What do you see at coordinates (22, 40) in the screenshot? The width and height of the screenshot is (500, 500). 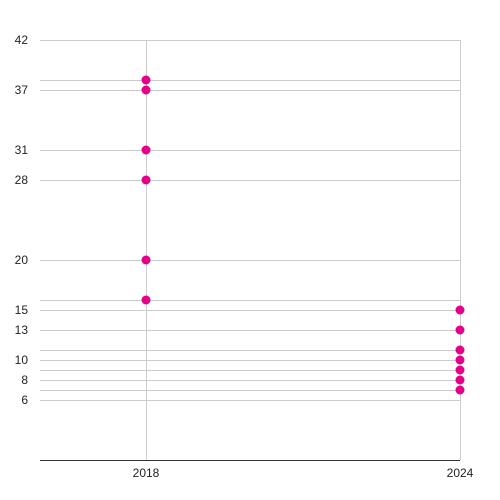 I see `y-tick-label: 42` at bounding box center [22, 40].